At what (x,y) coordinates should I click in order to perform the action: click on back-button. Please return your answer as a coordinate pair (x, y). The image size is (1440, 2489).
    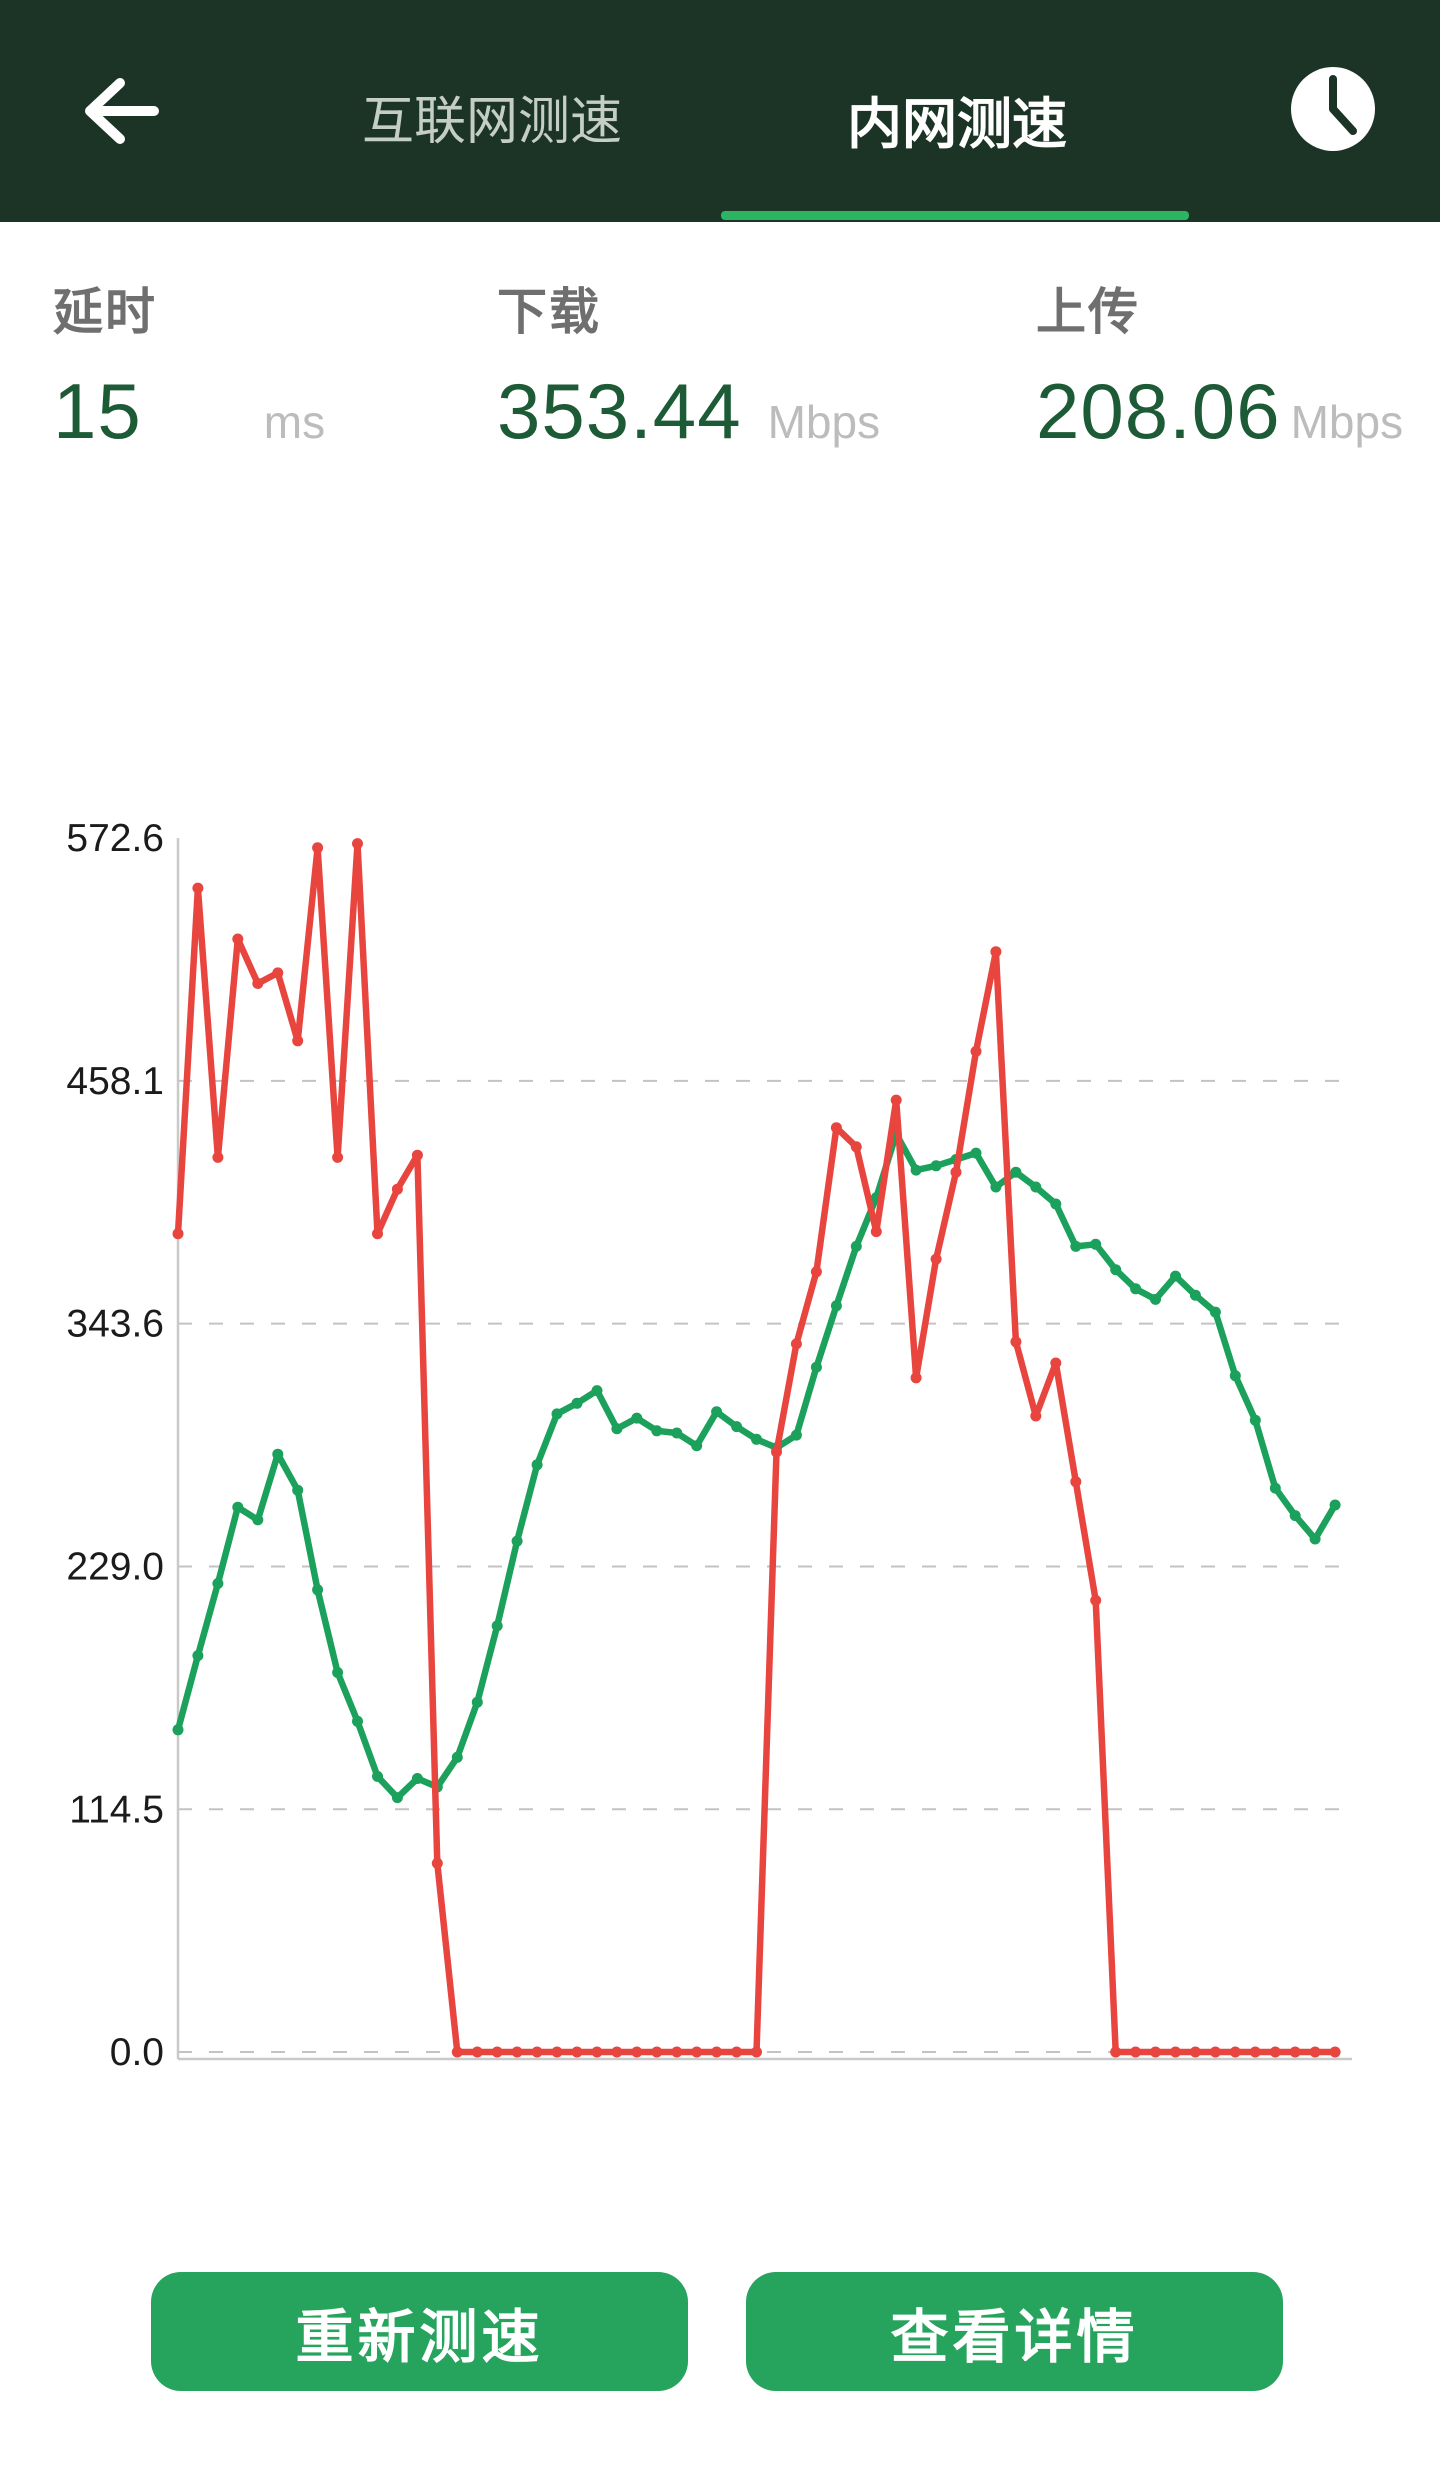
    Looking at the image, I should click on (118, 110).